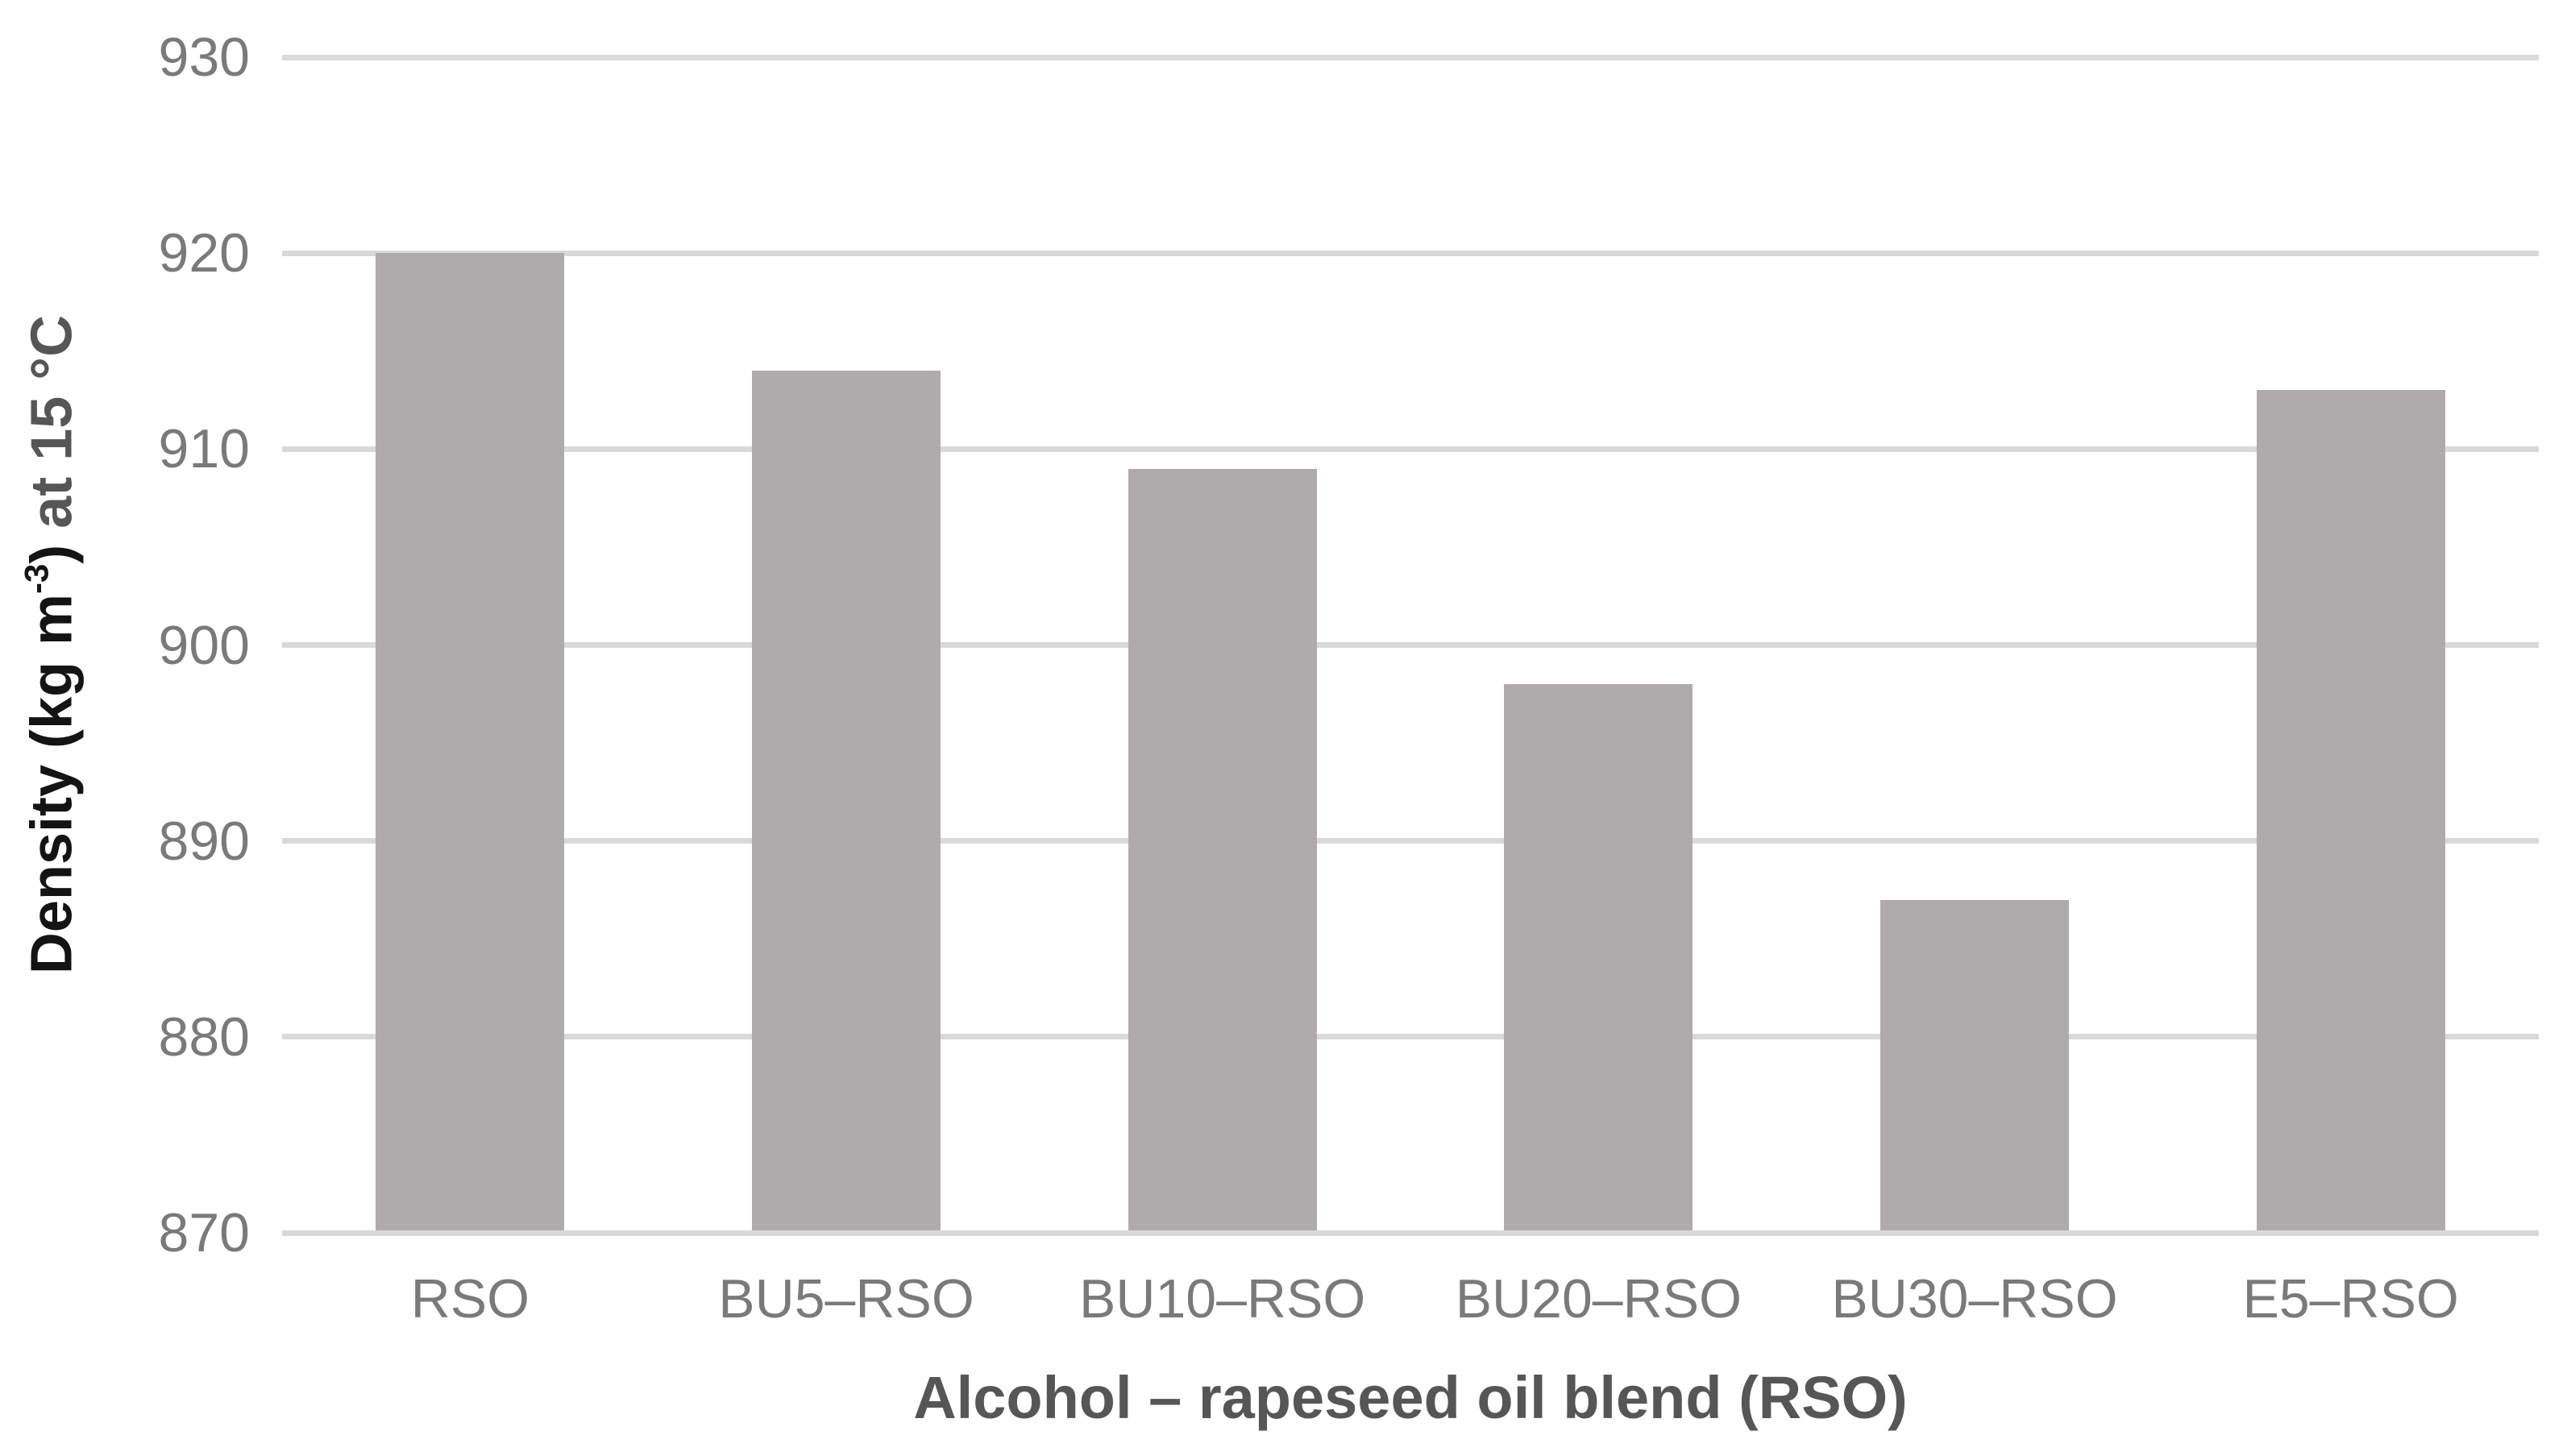  What do you see at coordinates (1974, 1067) in the screenshot?
I see `bar-bu30-rso` at bounding box center [1974, 1067].